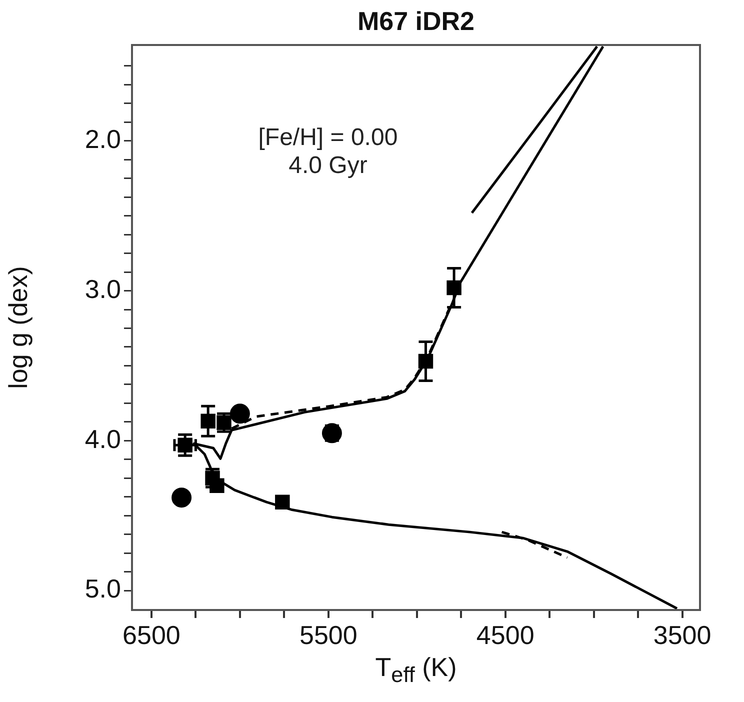  What do you see at coordinates (17, 327) in the screenshot?
I see `y-axis-title: log g (dex)` at bounding box center [17, 327].